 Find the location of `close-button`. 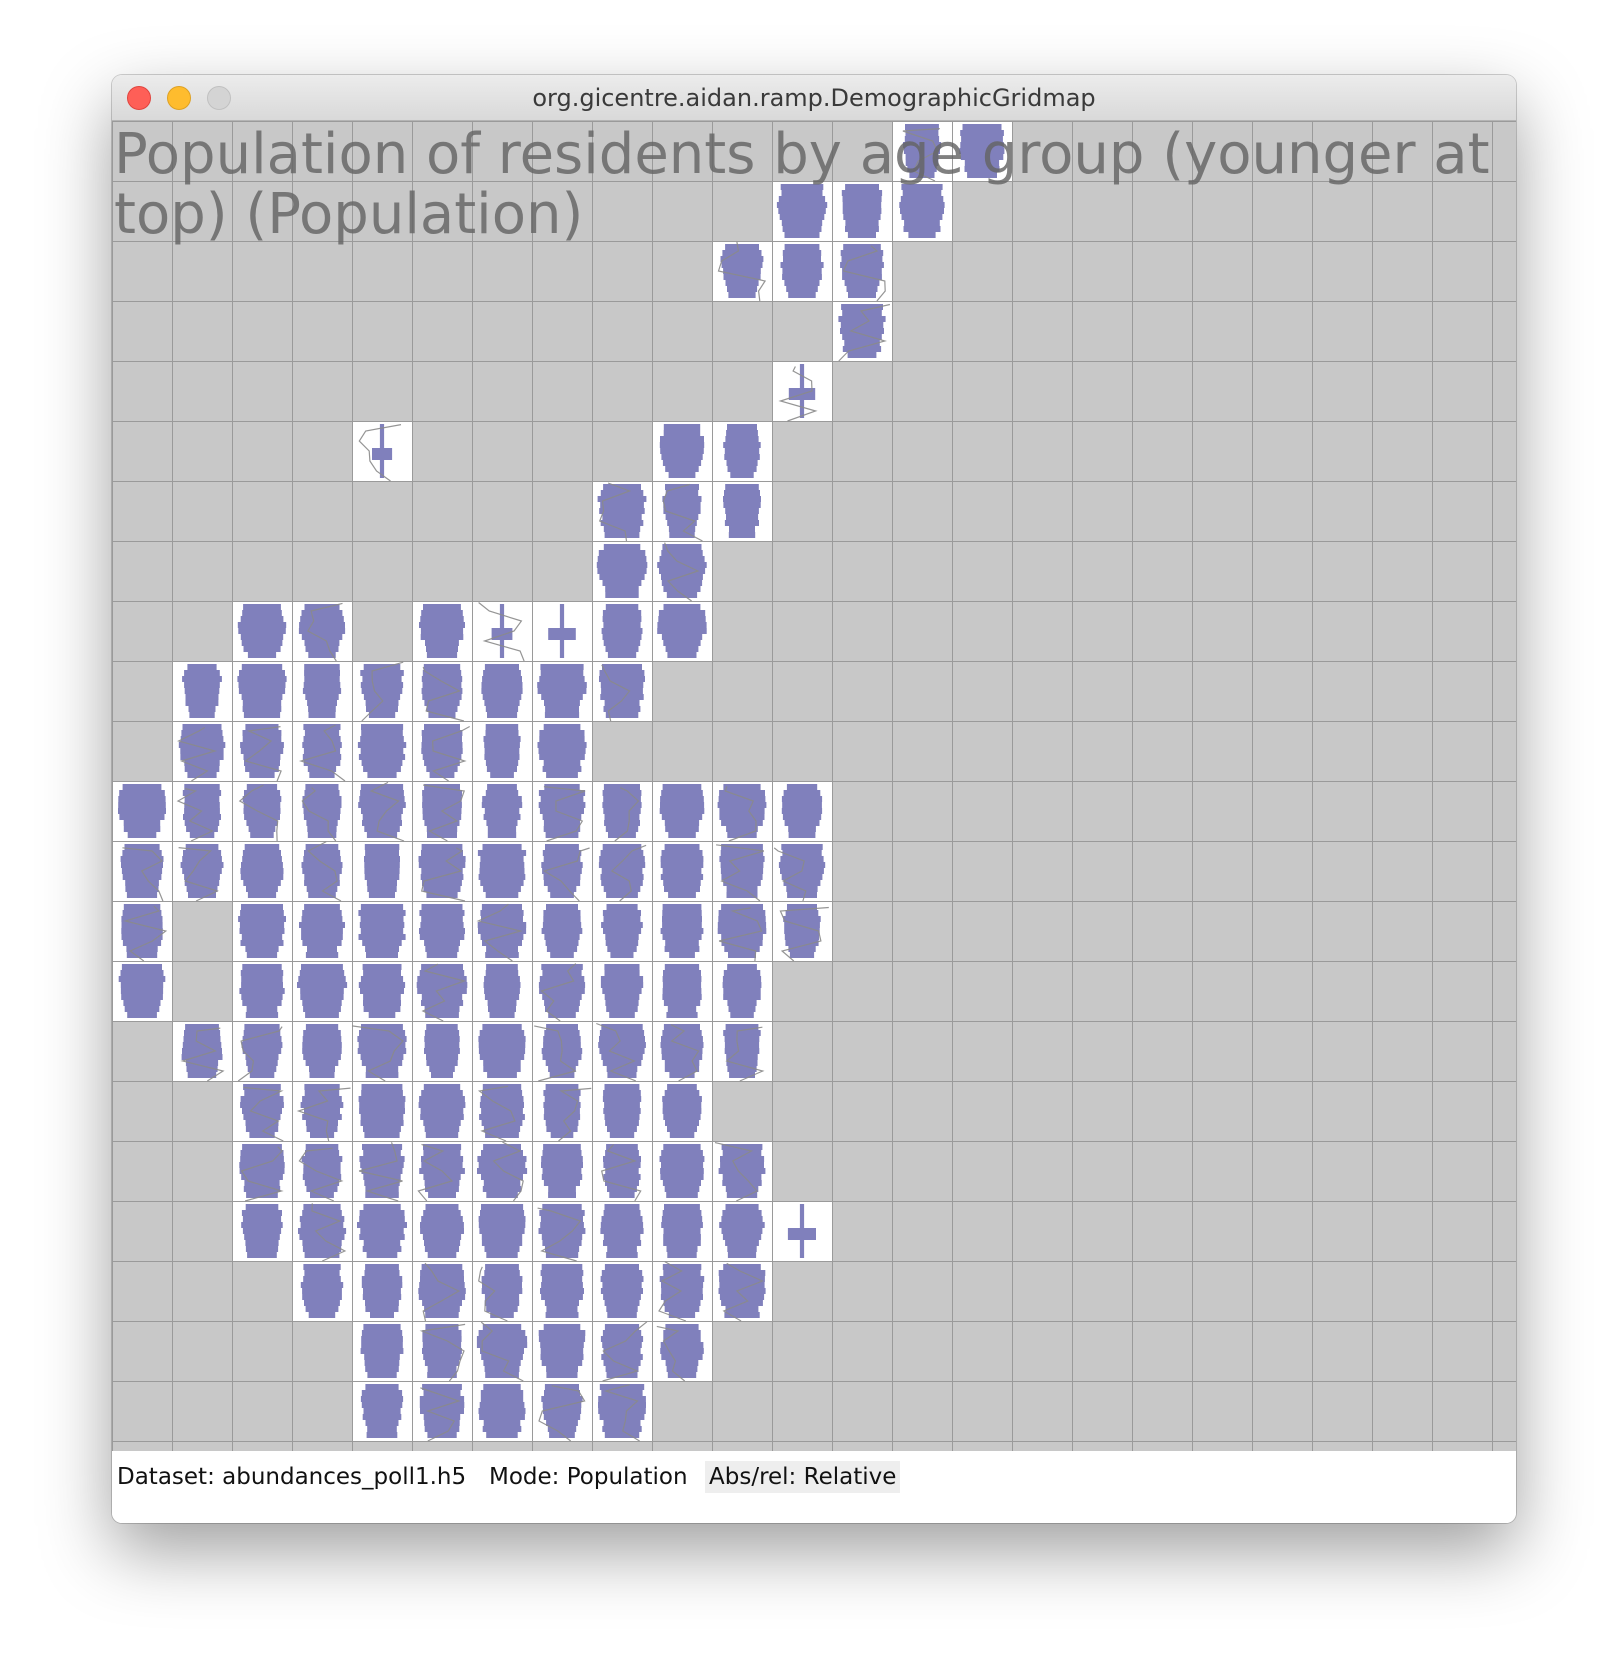

close-button is located at coordinates (139, 98).